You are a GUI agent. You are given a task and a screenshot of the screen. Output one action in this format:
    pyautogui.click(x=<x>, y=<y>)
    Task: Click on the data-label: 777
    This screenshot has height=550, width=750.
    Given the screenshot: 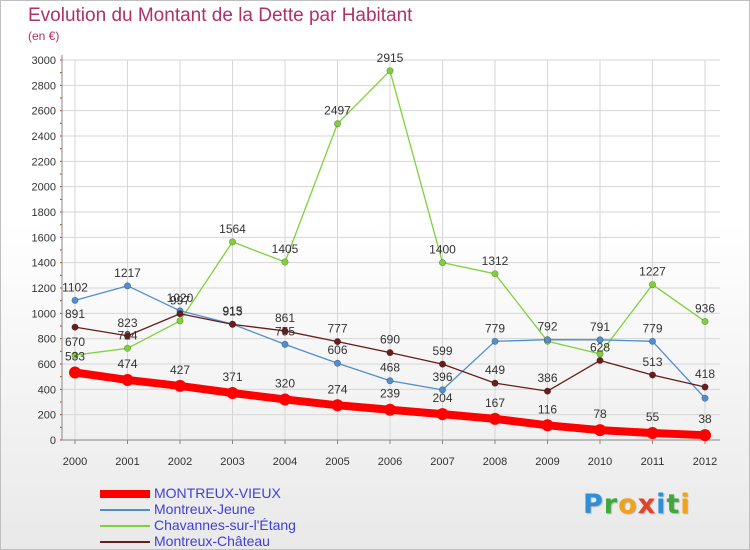 What is the action you would take?
    pyautogui.click(x=337, y=329)
    